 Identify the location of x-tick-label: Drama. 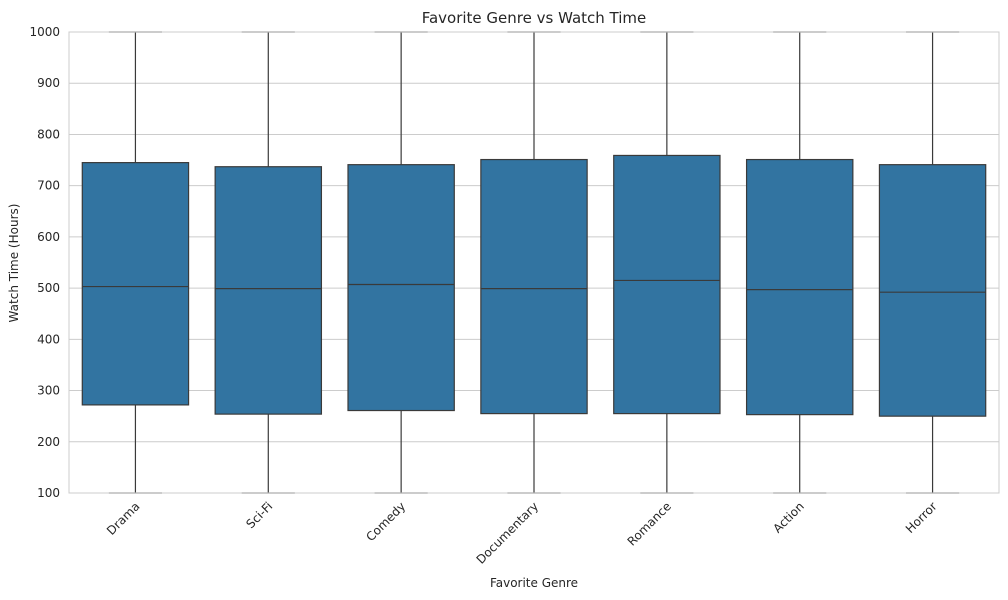
(123, 518).